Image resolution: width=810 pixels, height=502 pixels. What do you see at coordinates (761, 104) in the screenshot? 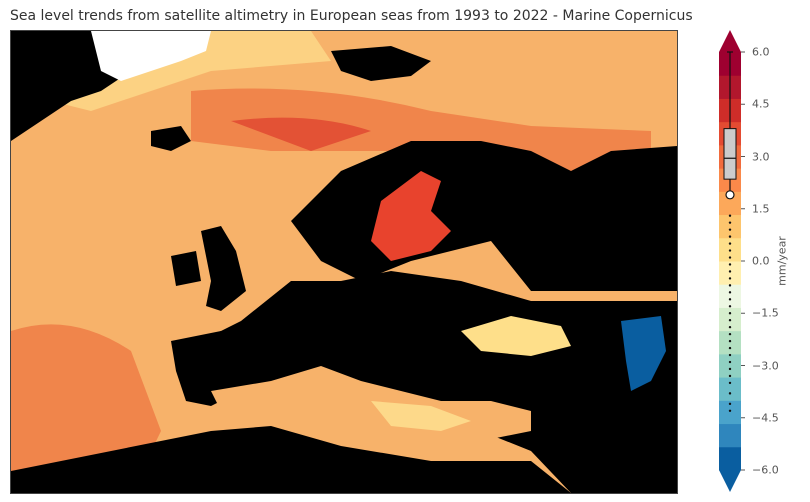
I see `colorbar-tick-label: 4.5` at bounding box center [761, 104].